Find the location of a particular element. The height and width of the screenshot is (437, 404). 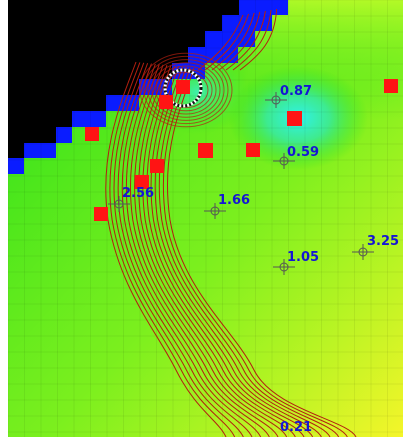

contour-ring is located at coordinates (186, 90).